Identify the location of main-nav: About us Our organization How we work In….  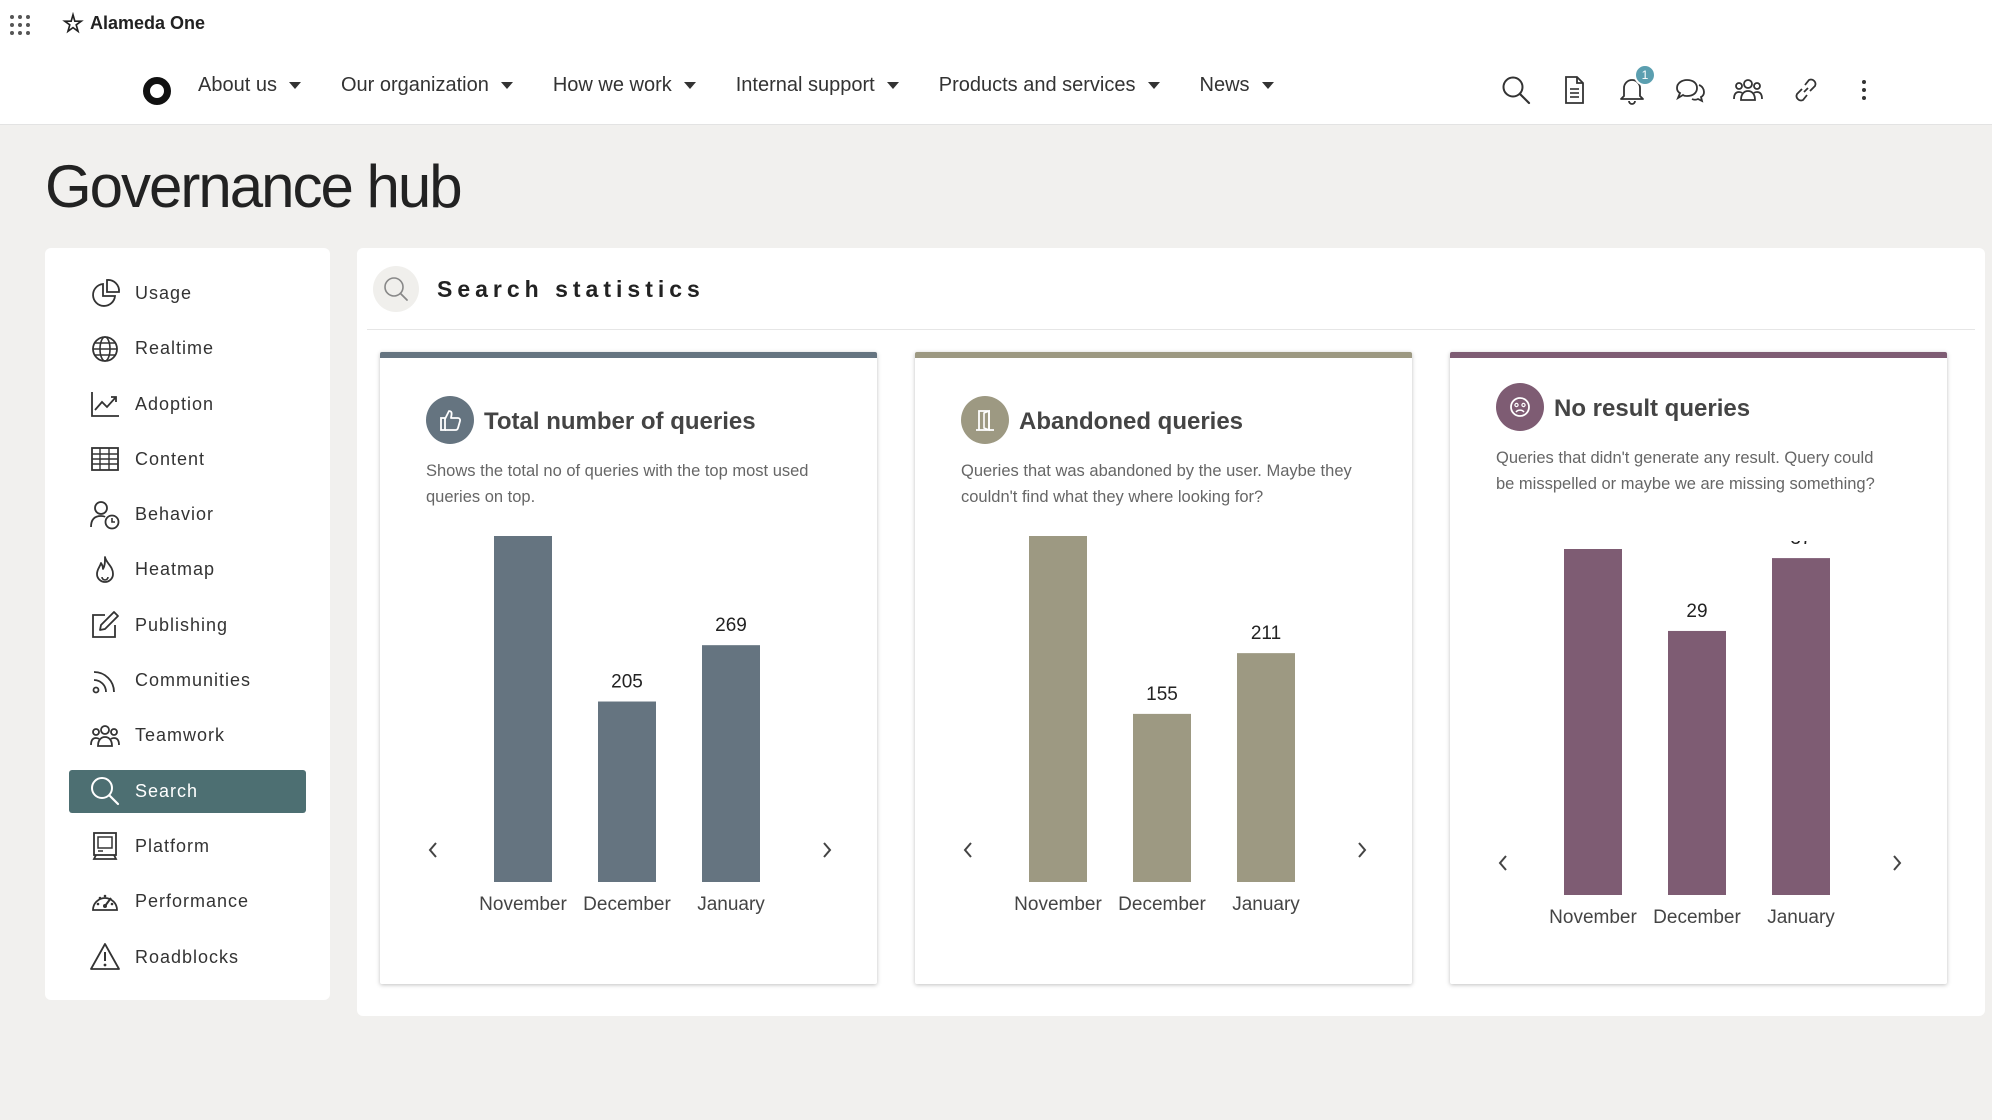
(756, 85).